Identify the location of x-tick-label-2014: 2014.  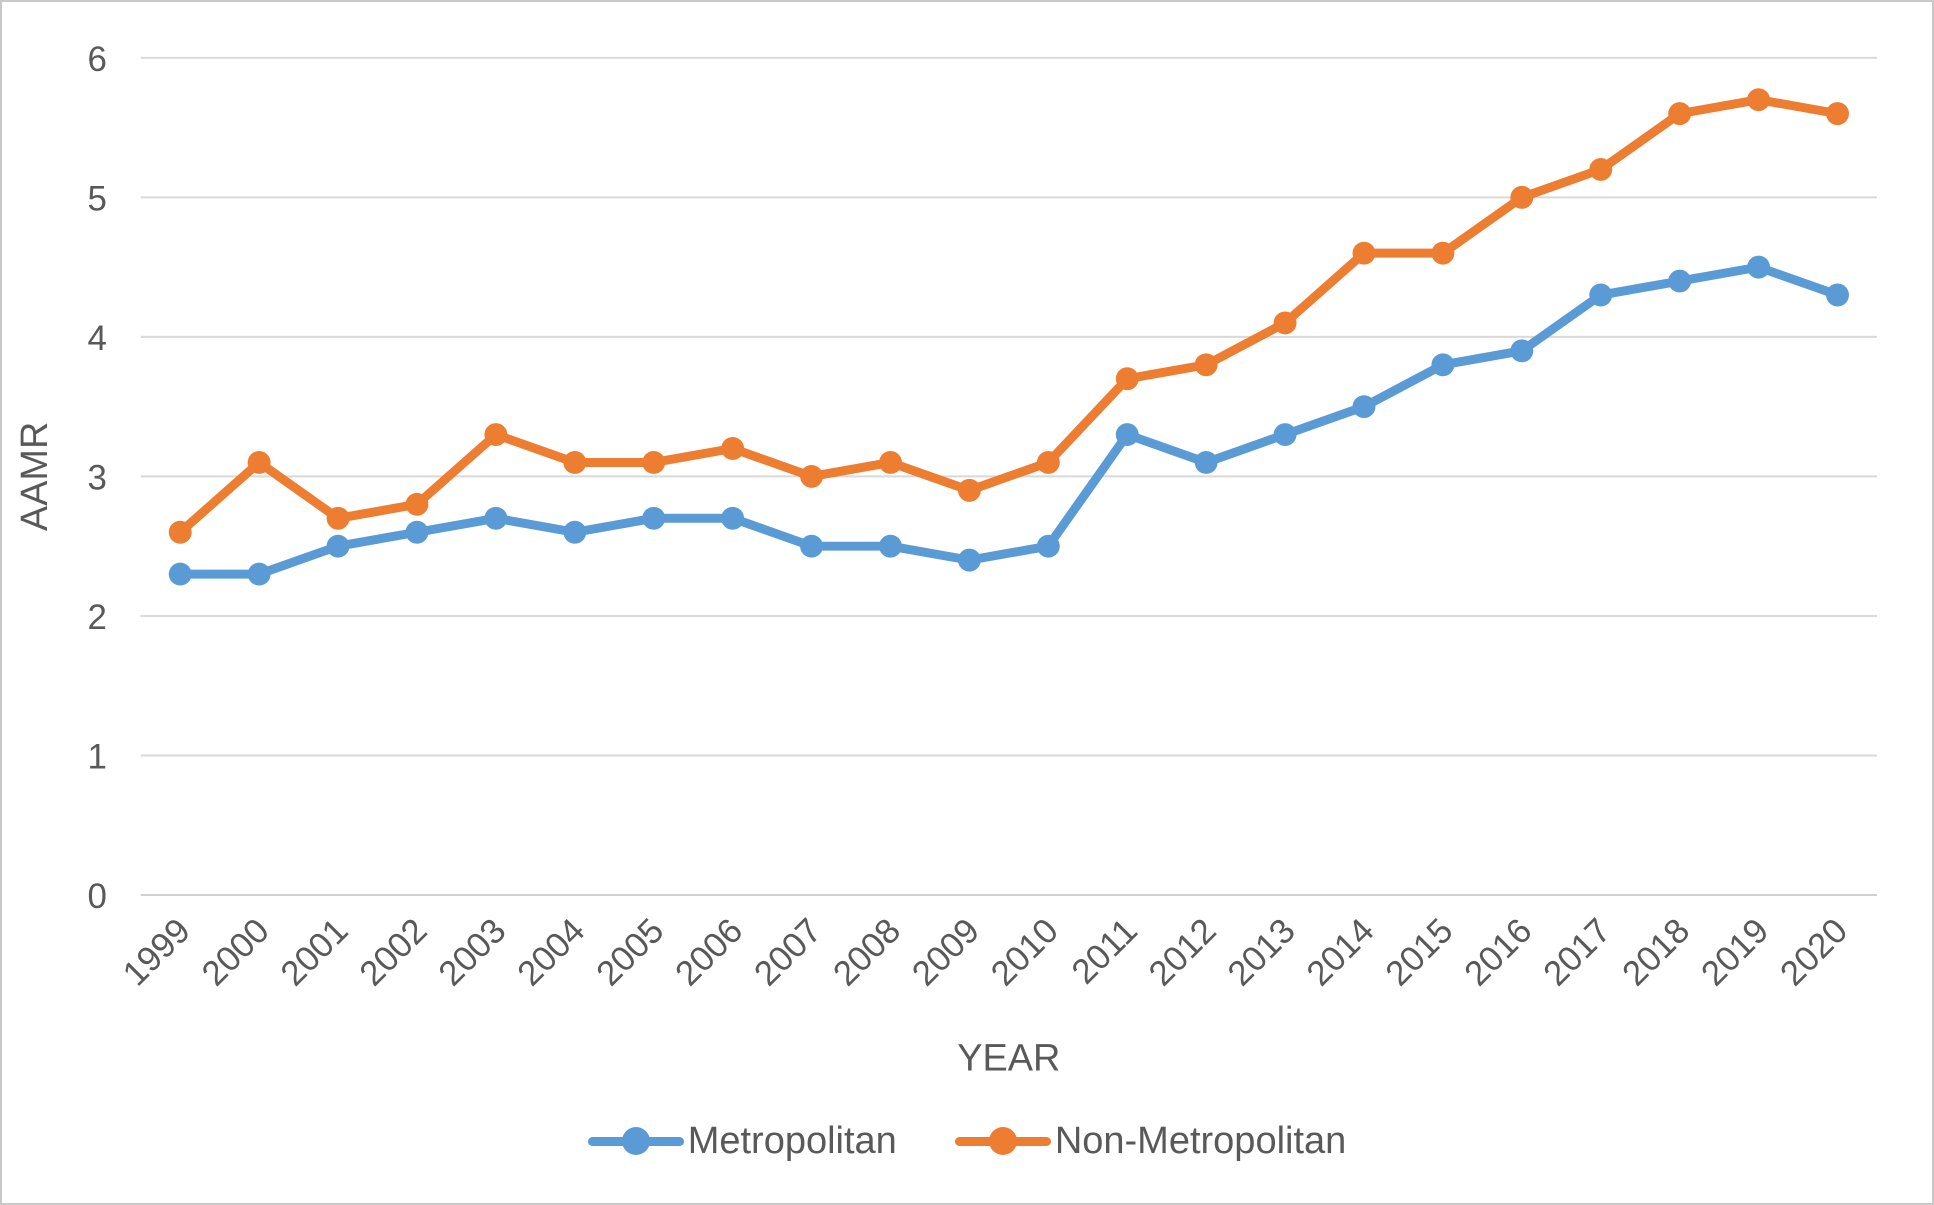
(1340, 952).